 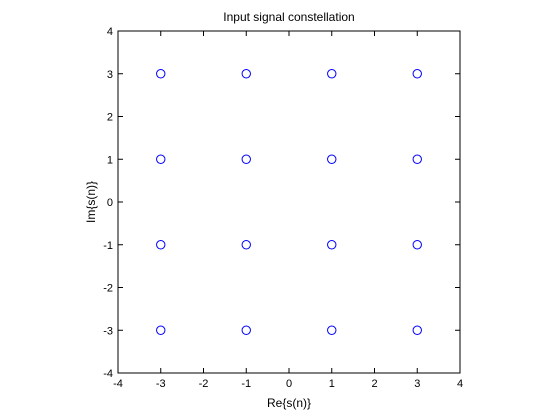 I want to click on x-tick-label: 4, so click(x=460, y=384).